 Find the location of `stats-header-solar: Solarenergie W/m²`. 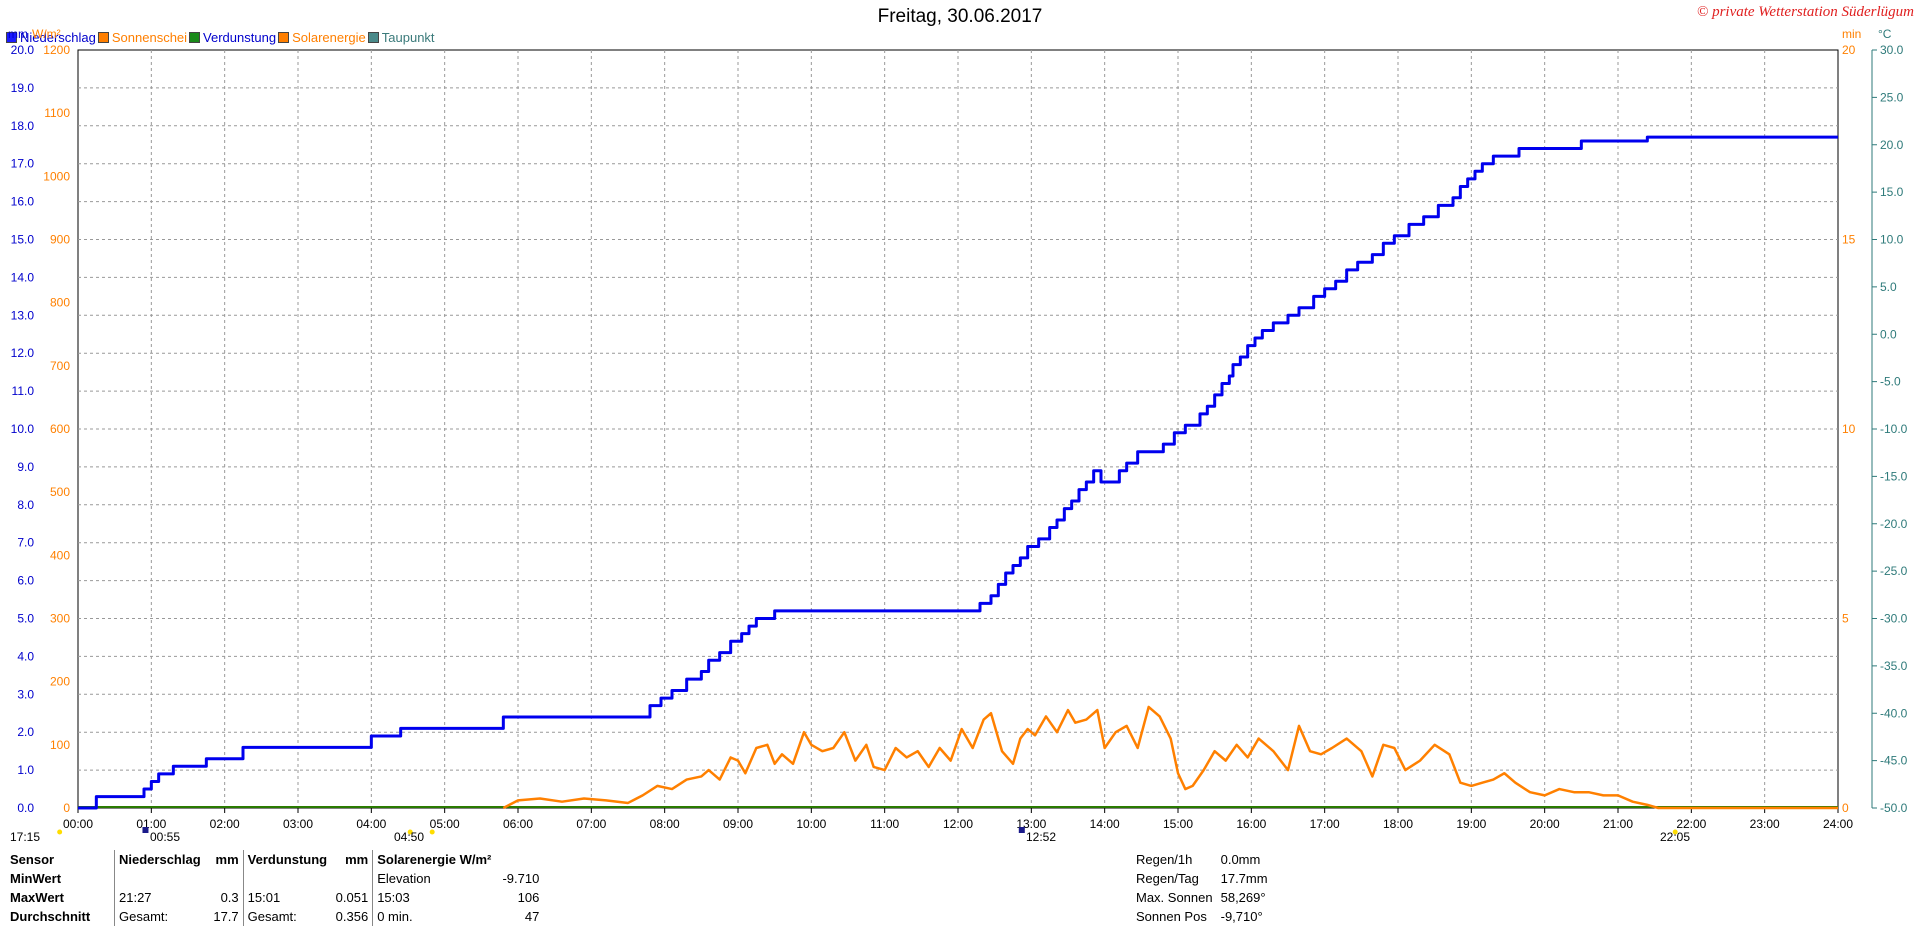

stats-header-solar: Solarenergie W/m² is located at coordinates (434, 859).